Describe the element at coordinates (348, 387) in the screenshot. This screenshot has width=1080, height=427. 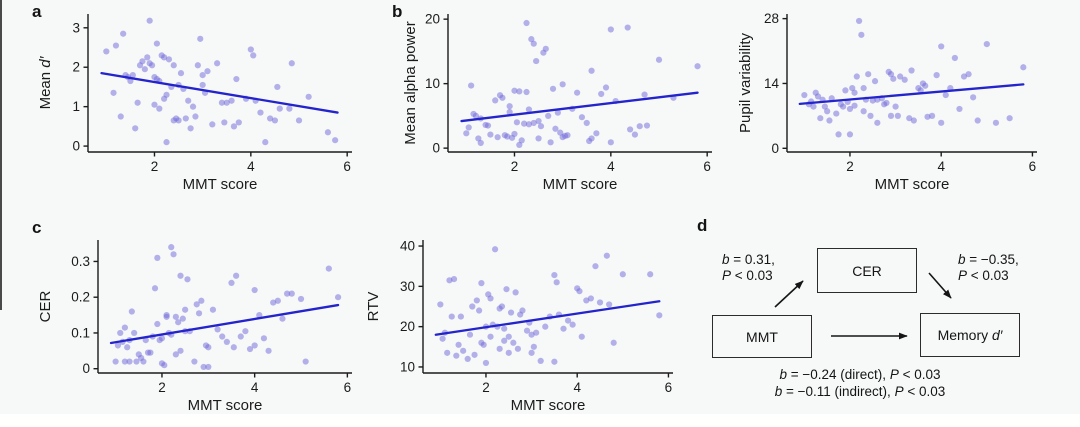
I see `x-tick-label: 6` at that location.